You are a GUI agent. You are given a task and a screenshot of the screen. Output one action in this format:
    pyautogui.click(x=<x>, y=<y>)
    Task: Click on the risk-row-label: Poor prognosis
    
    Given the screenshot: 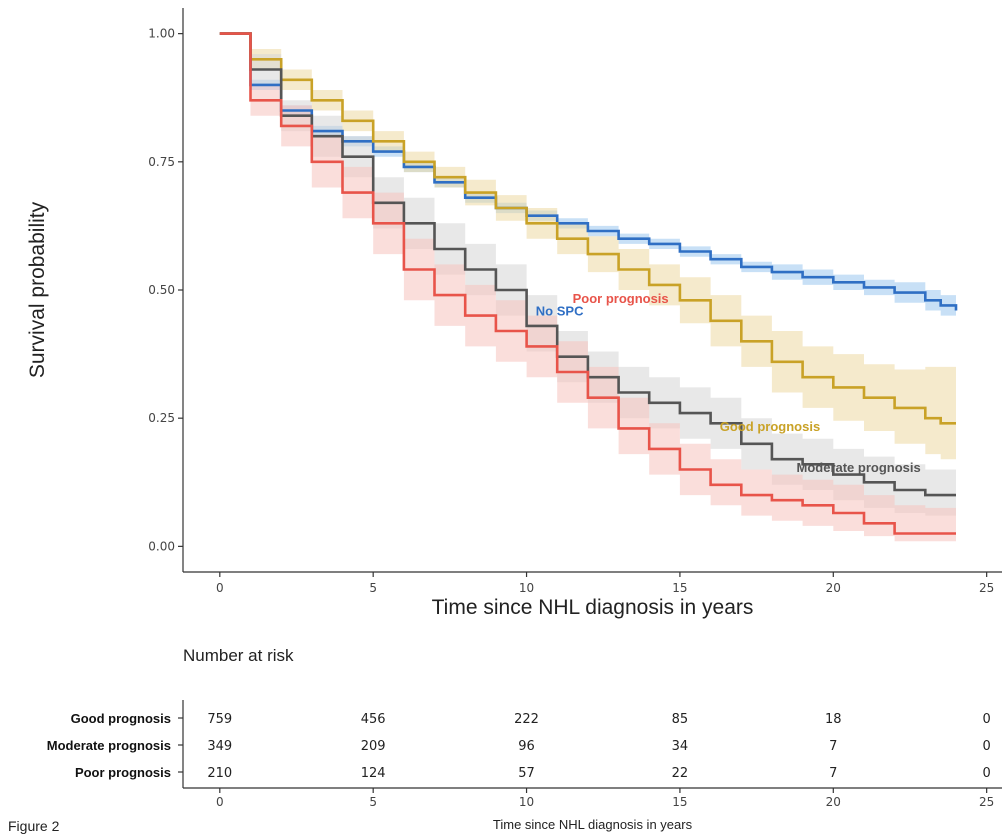 What is the action you would take?
    pyautogui.click(x=123, y=772)
    